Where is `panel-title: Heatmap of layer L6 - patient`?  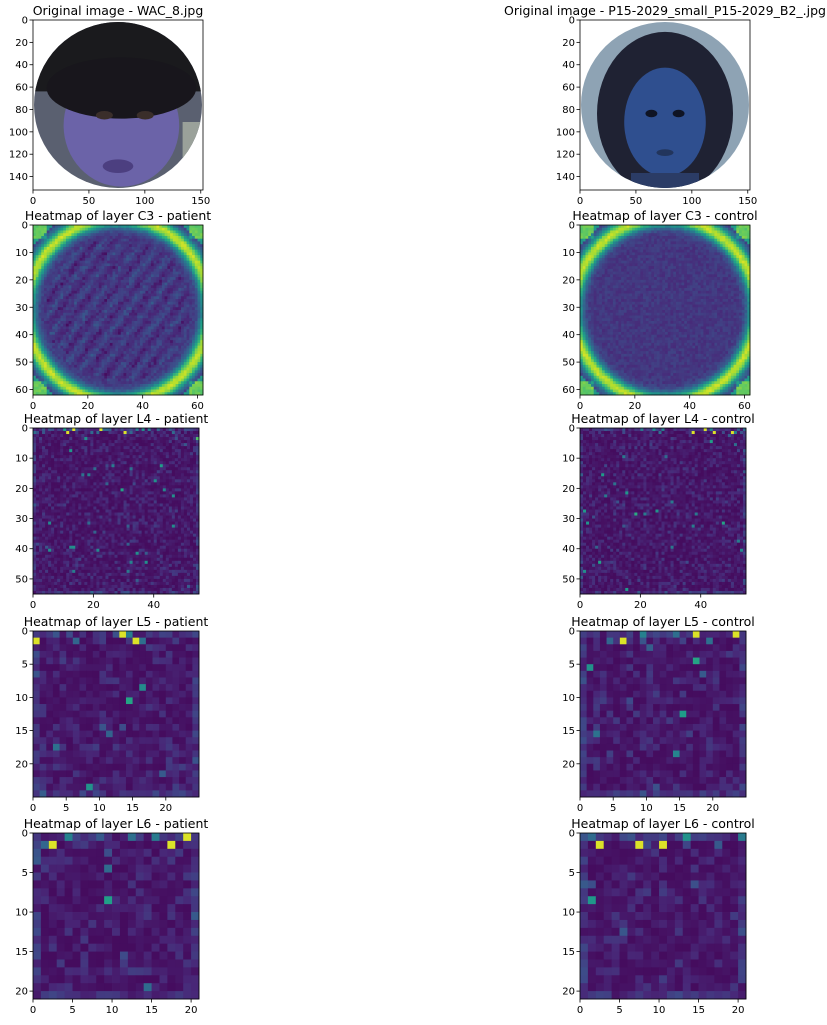 panel-title: Heatmap of layer L6 - patient is located at coordinates (116, 823).